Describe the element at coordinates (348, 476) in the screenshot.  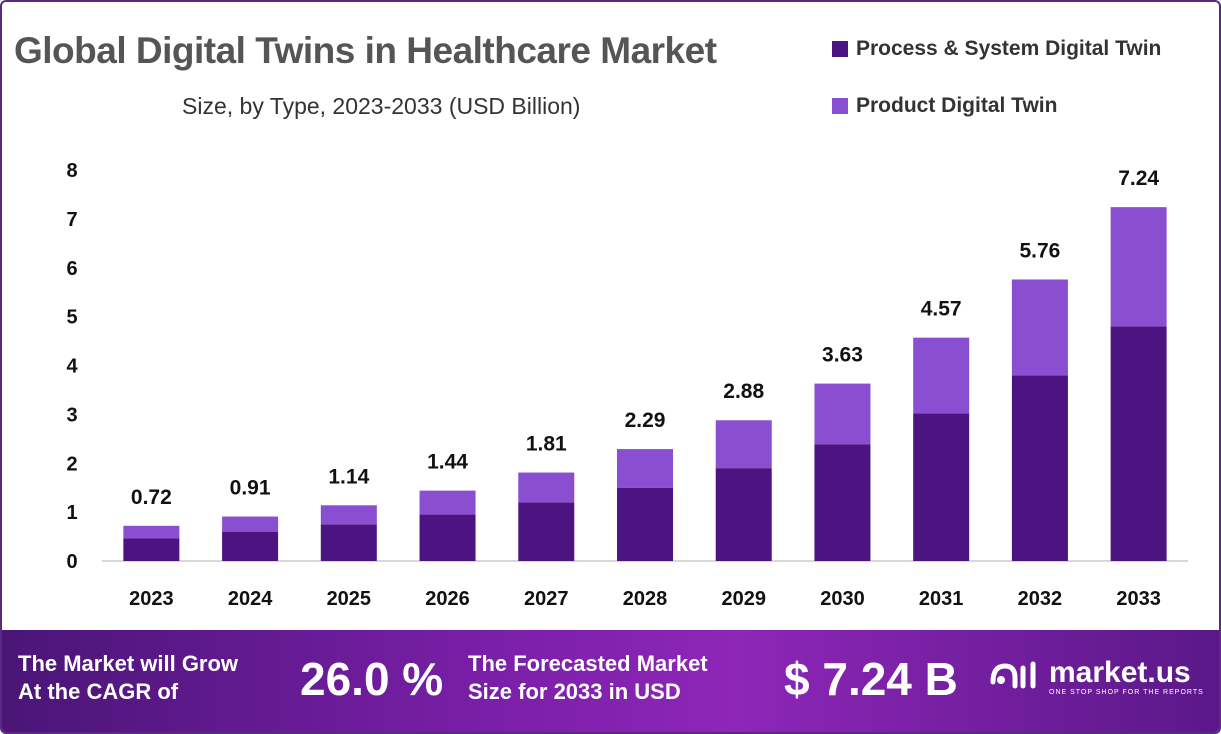
I see `bar-total-label: 1.14` at that location.